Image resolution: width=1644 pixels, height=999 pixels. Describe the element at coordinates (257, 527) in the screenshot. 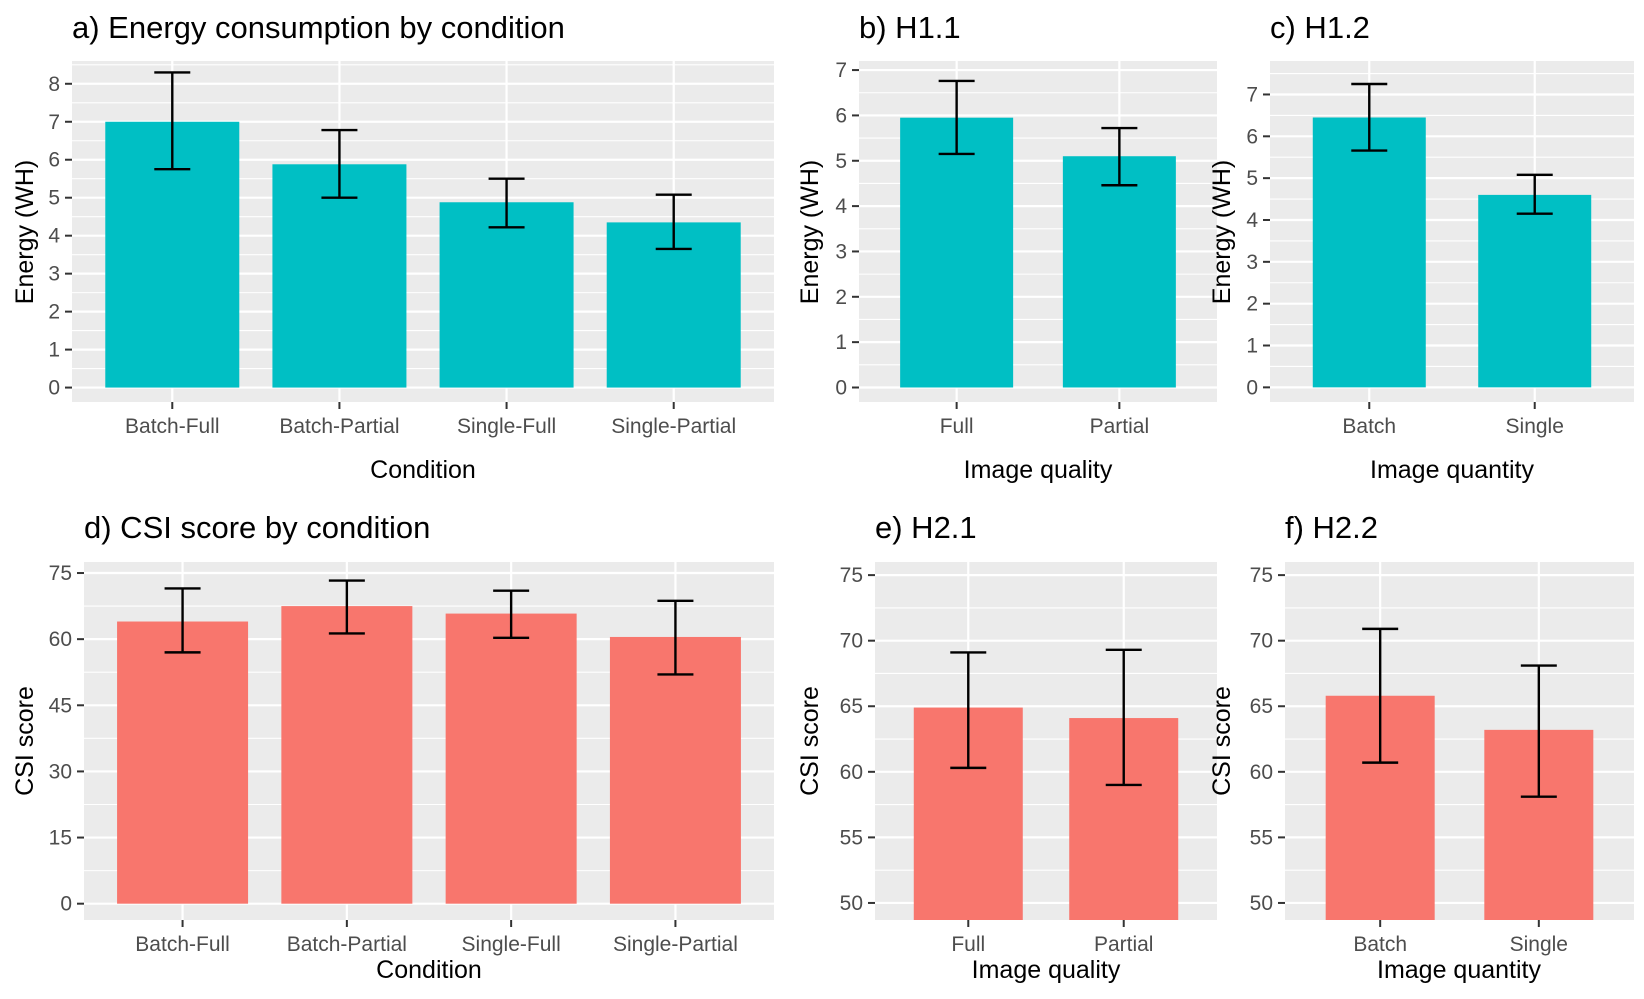

I see `panel-d-title: d) CSI score by condition` at that location.